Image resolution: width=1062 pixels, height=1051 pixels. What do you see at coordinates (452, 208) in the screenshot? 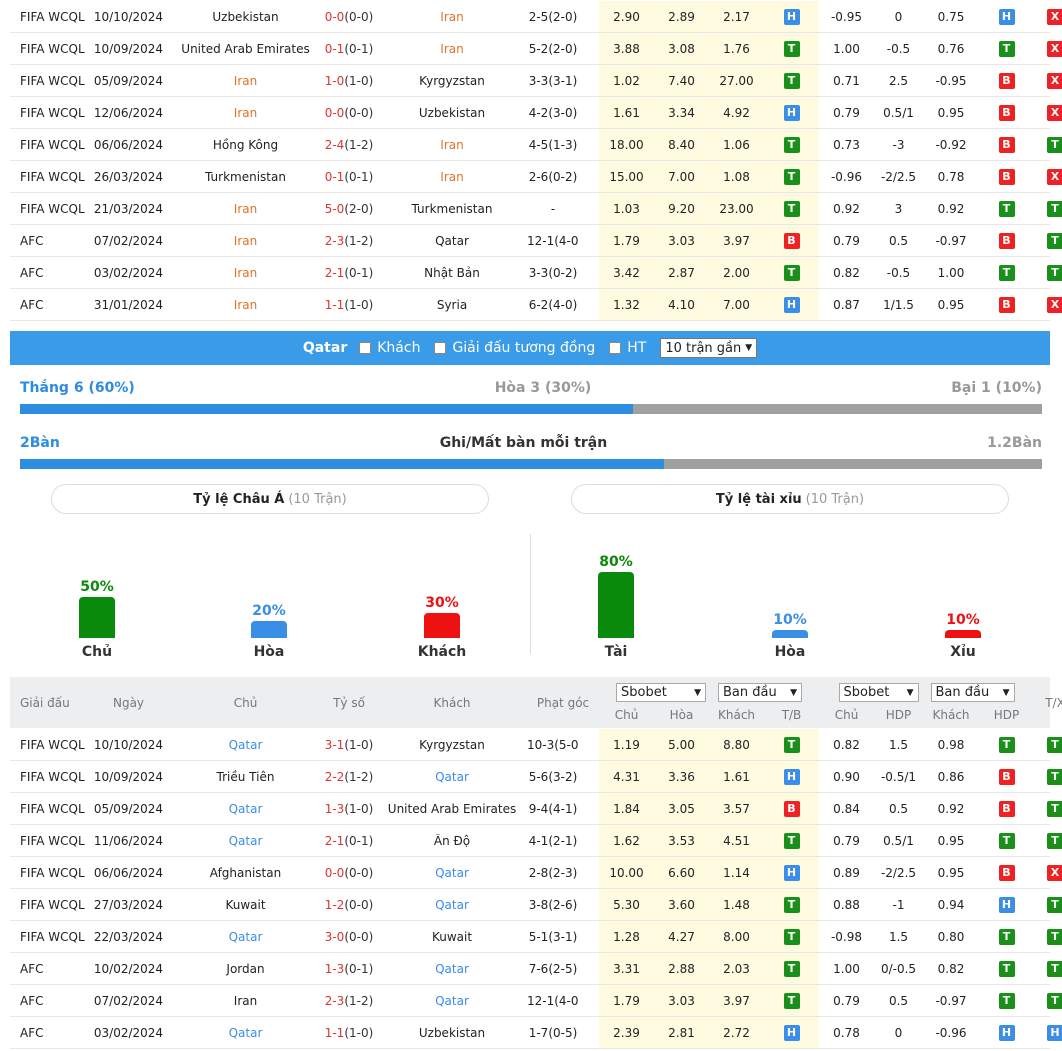
I see `away-team-link: Turkmenistan` at bounding box center [452, 208].